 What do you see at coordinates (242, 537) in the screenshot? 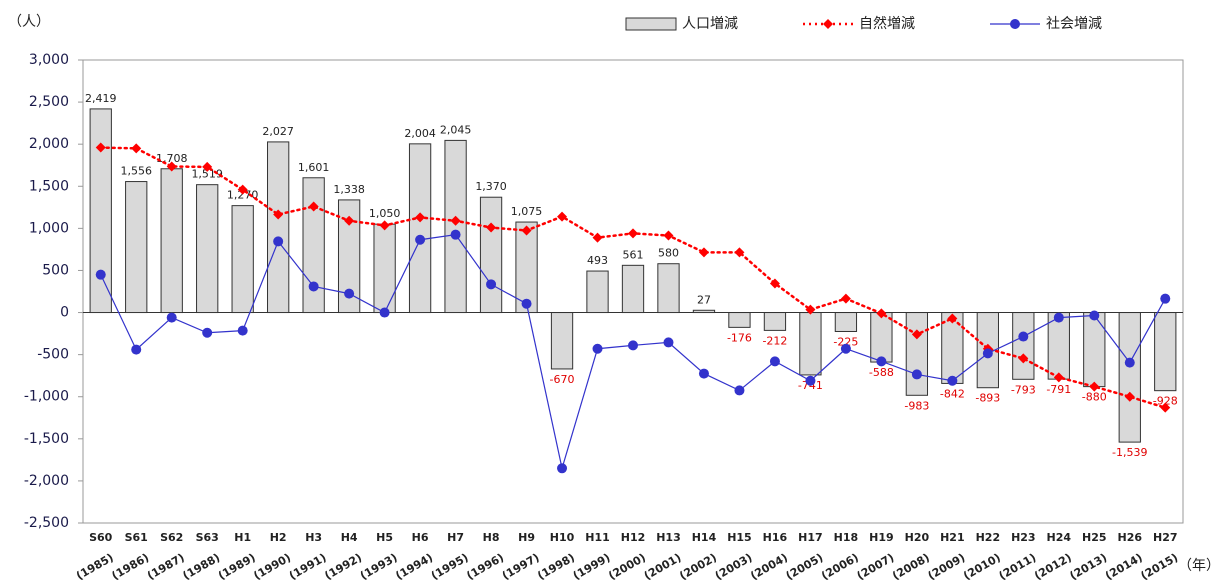
I see `x-tick-label: H1` at bounding box center [242, 537].